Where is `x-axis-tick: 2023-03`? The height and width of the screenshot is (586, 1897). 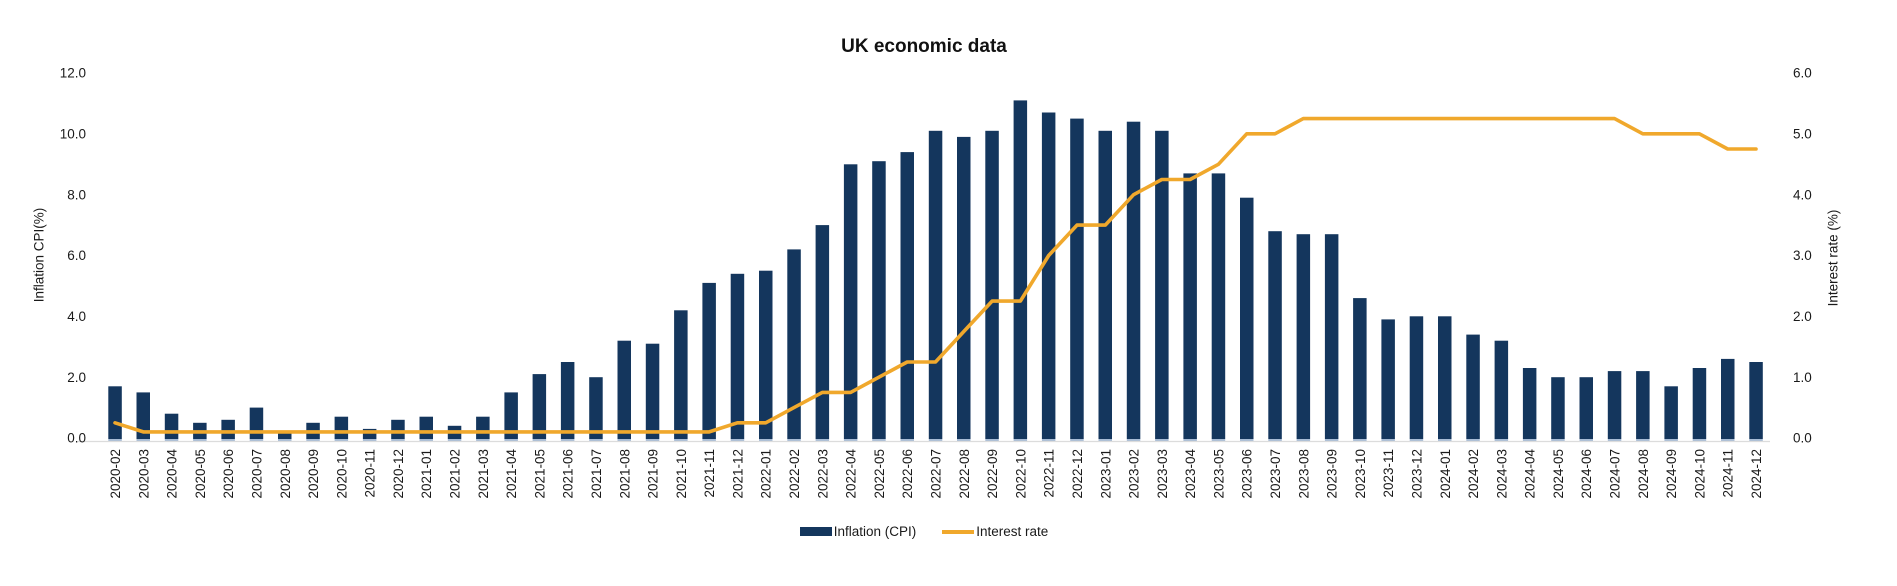
x-axis-tick: 2023-03 is located at coordinates (1162, 474).